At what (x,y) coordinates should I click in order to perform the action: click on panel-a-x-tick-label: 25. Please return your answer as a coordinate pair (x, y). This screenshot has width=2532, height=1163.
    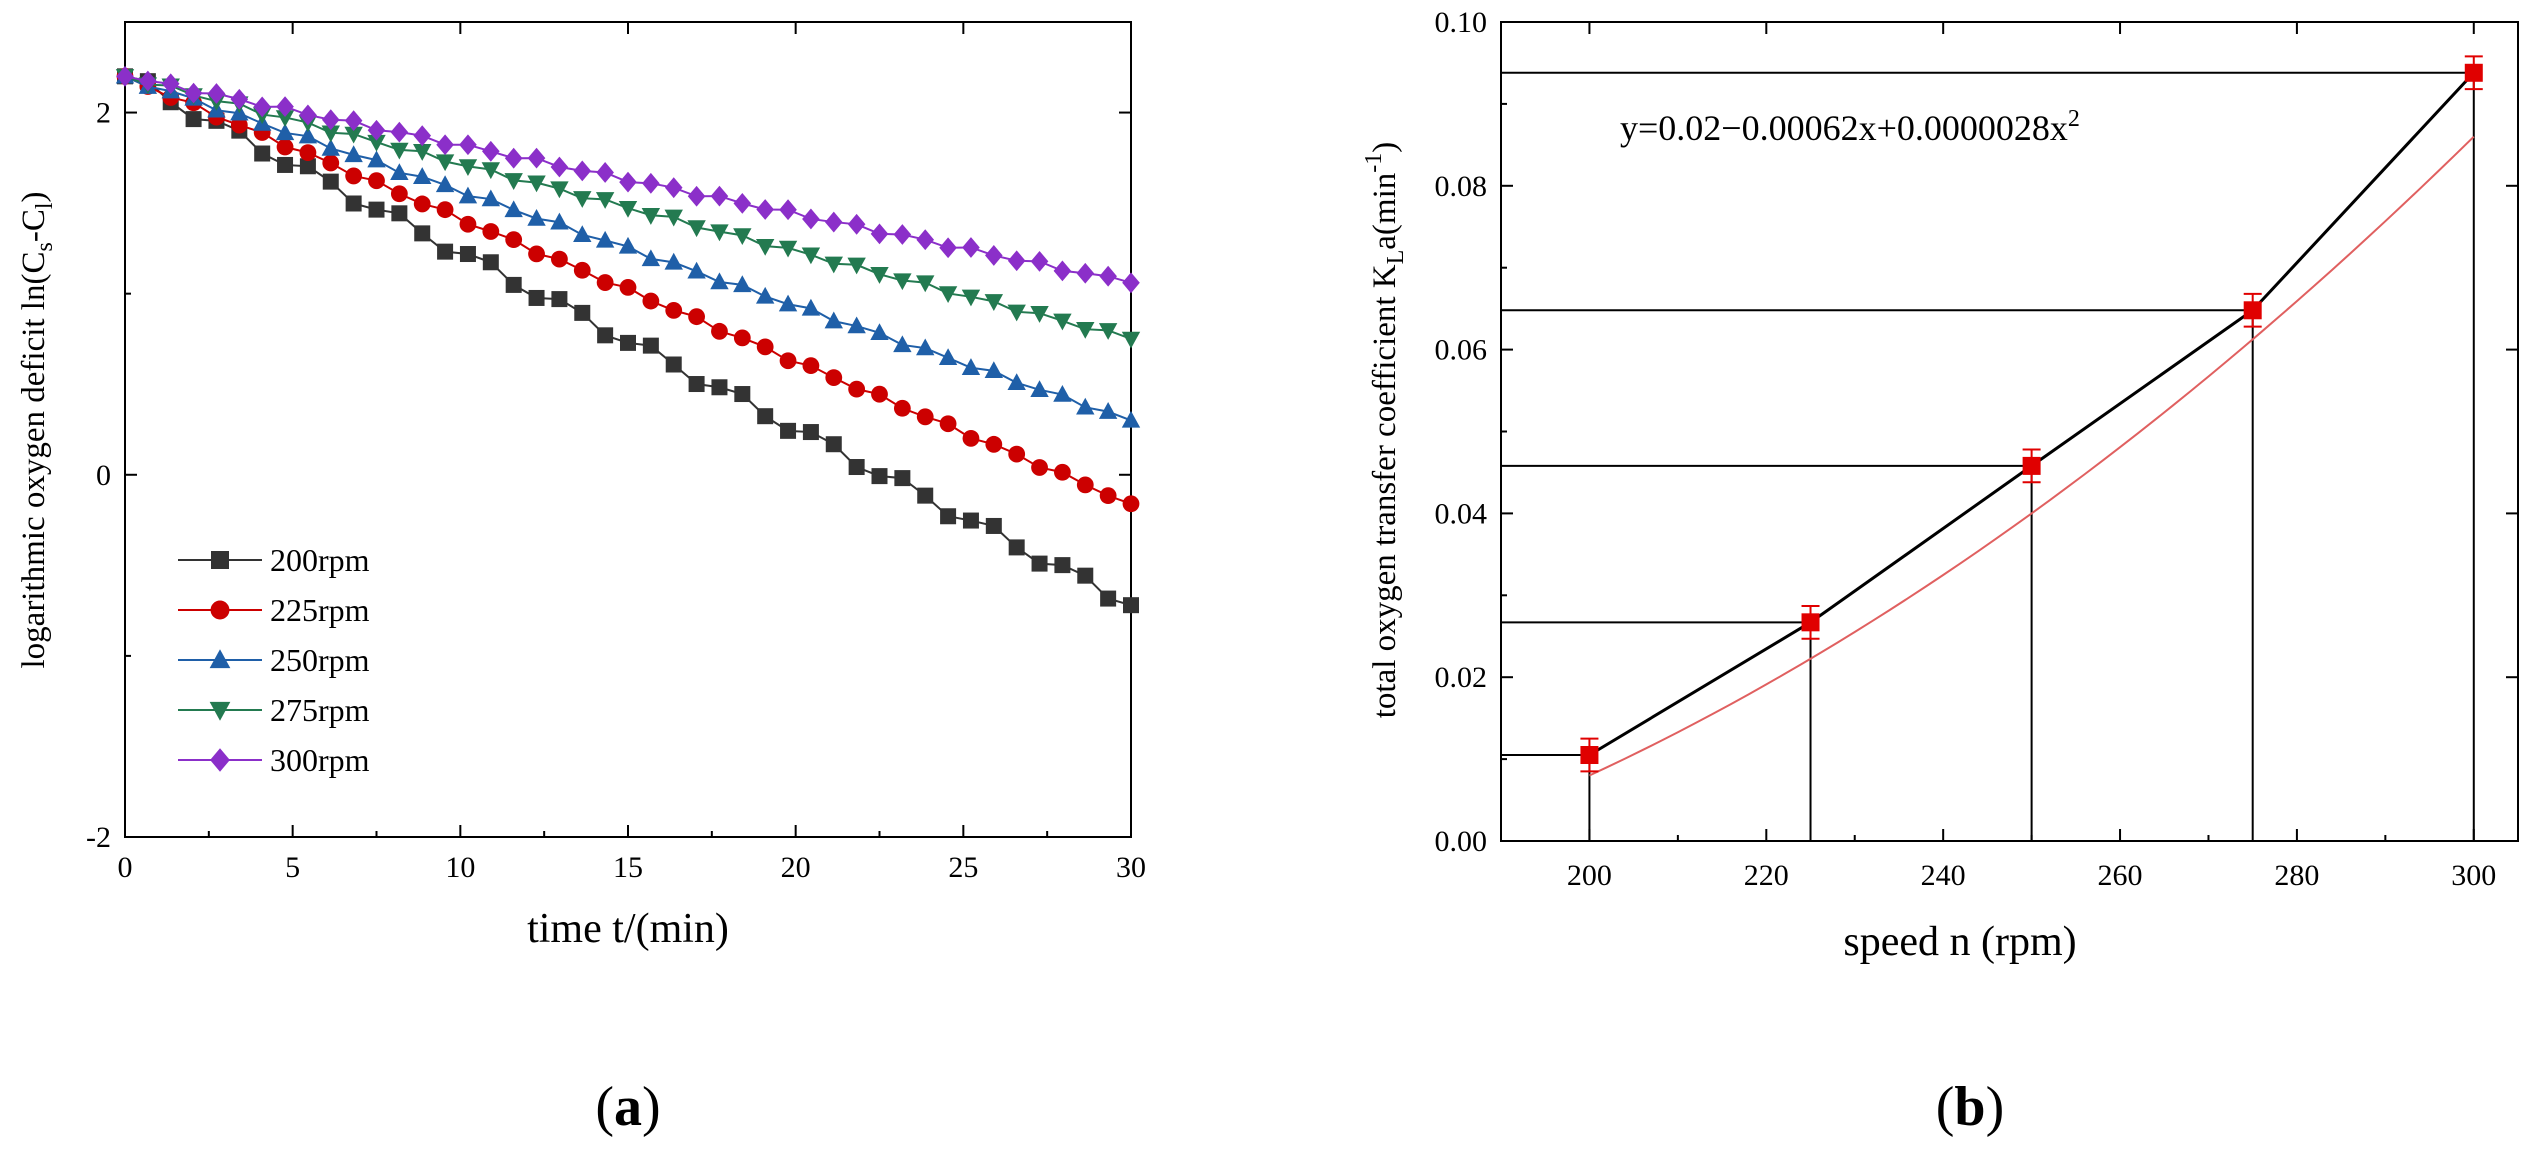
    Looking at the image, I should click on (963, 867).